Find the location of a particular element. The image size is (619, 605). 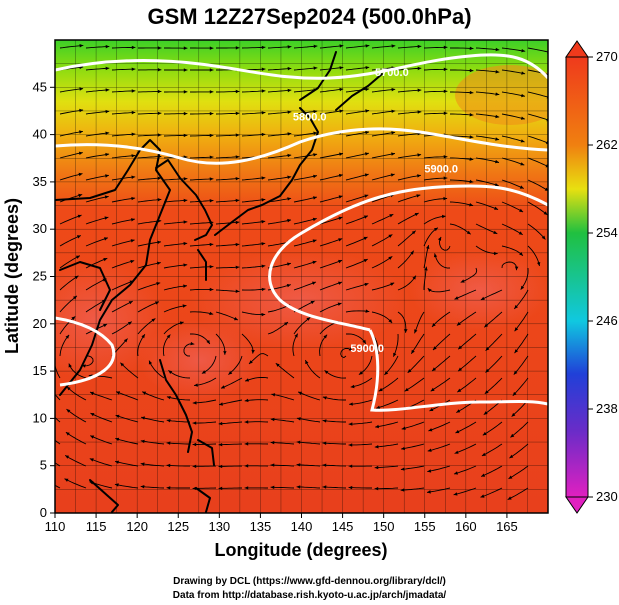

lon-tick-label: 140 is located at coordinates (302, 526).